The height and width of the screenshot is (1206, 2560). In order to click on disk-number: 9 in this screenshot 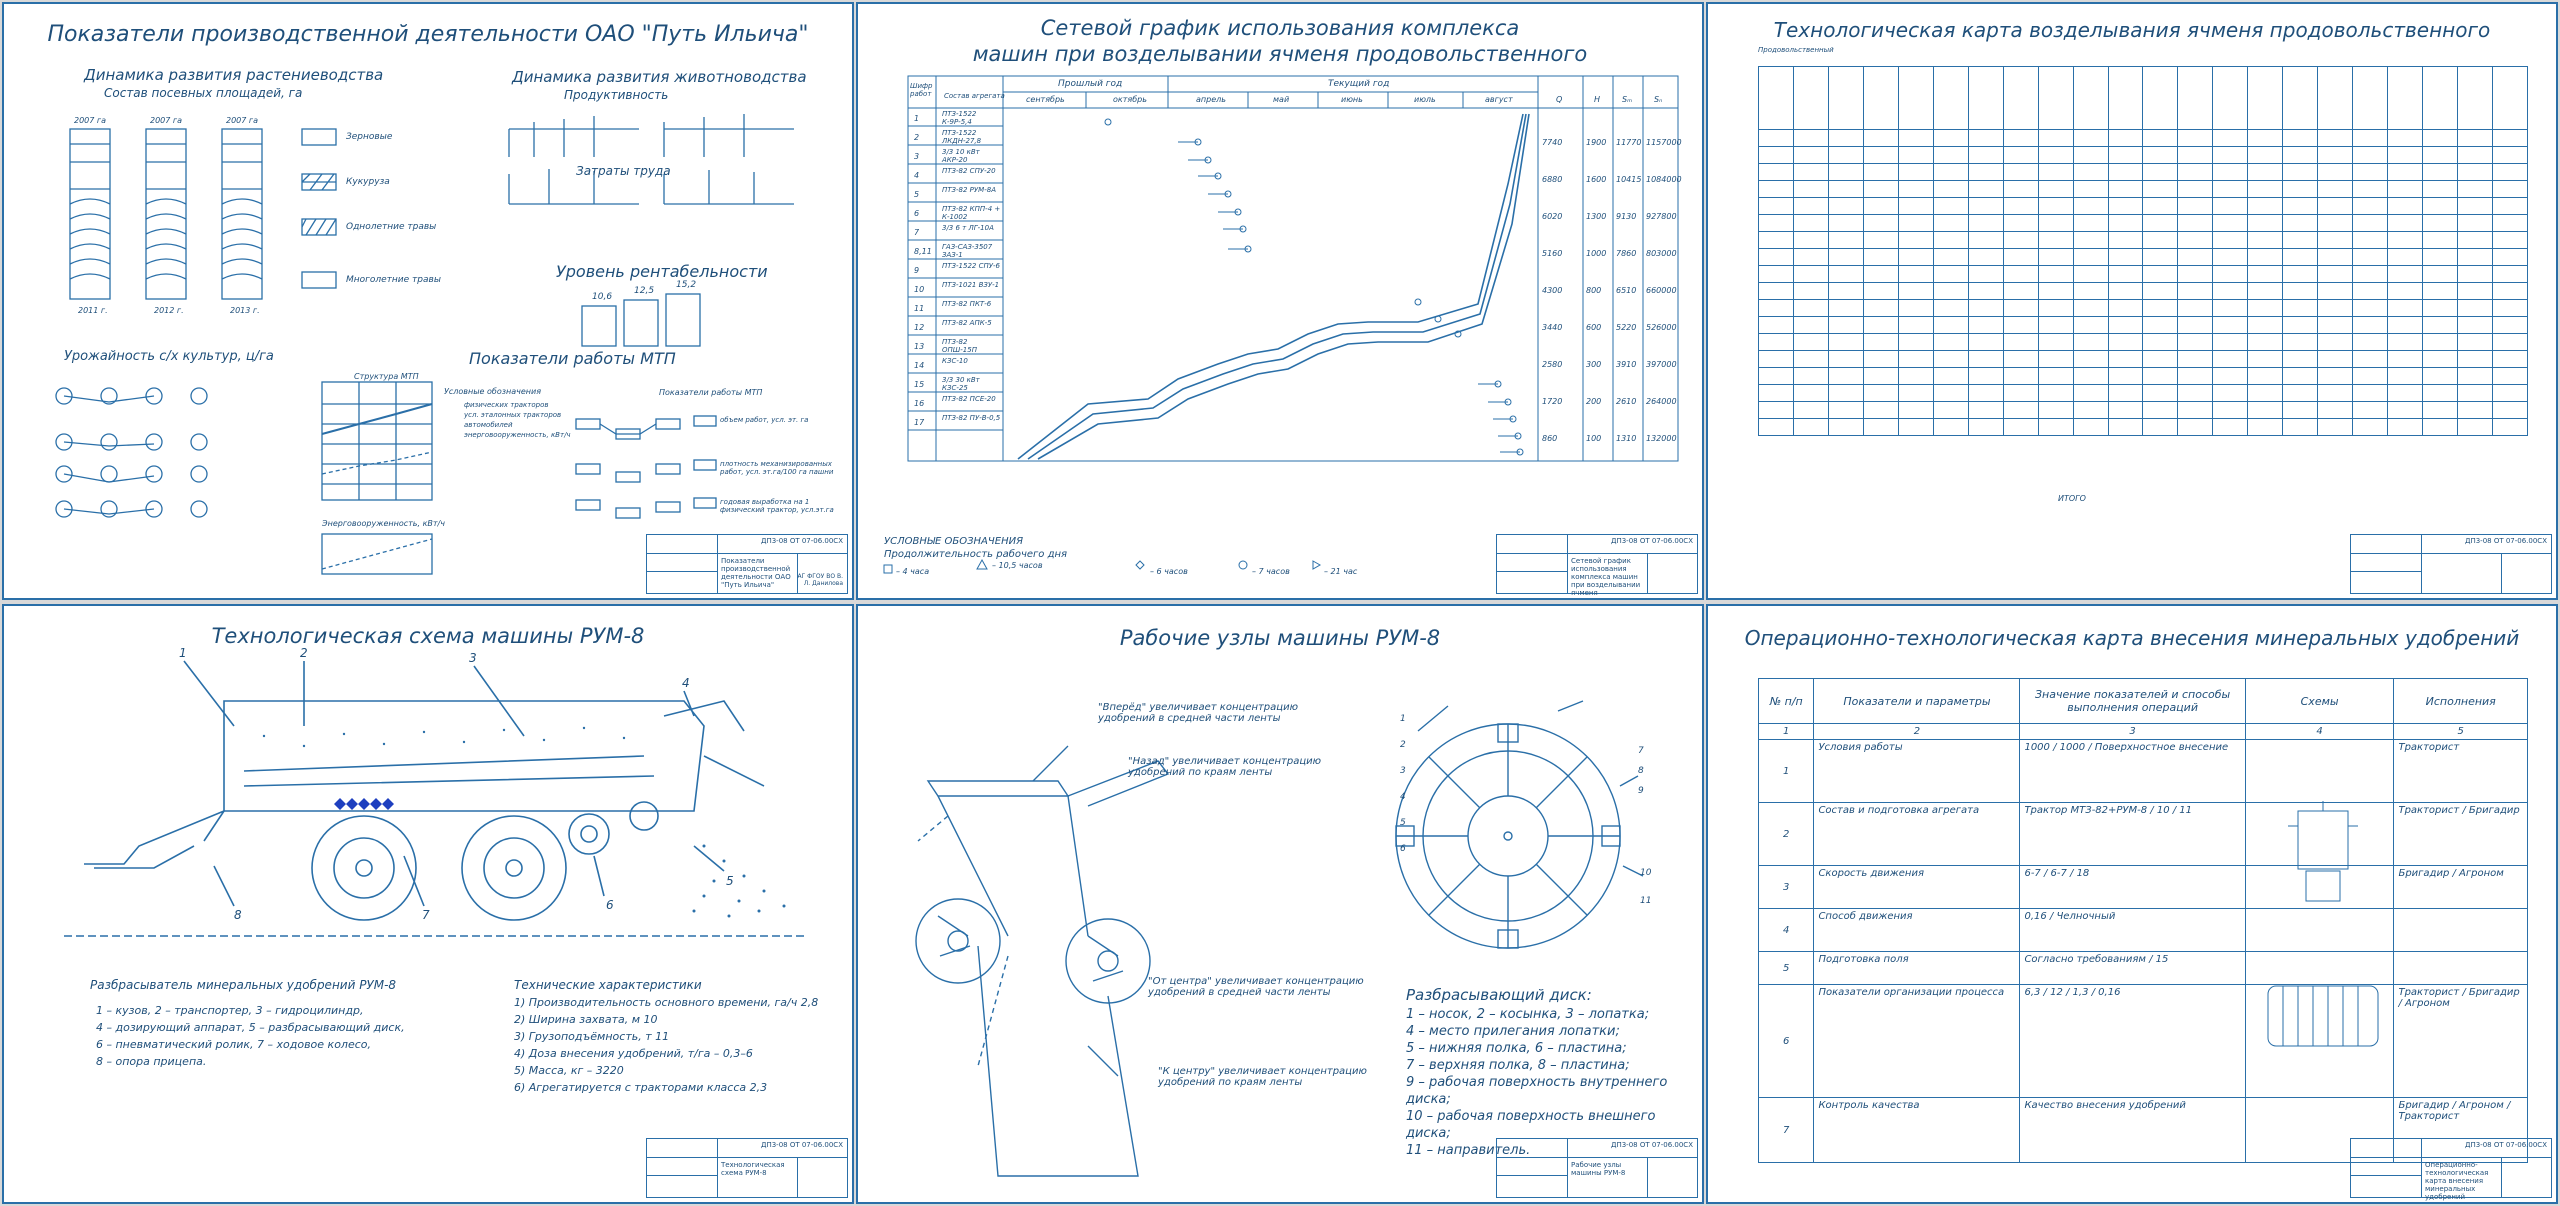, I will do `click(1641, 791)`.